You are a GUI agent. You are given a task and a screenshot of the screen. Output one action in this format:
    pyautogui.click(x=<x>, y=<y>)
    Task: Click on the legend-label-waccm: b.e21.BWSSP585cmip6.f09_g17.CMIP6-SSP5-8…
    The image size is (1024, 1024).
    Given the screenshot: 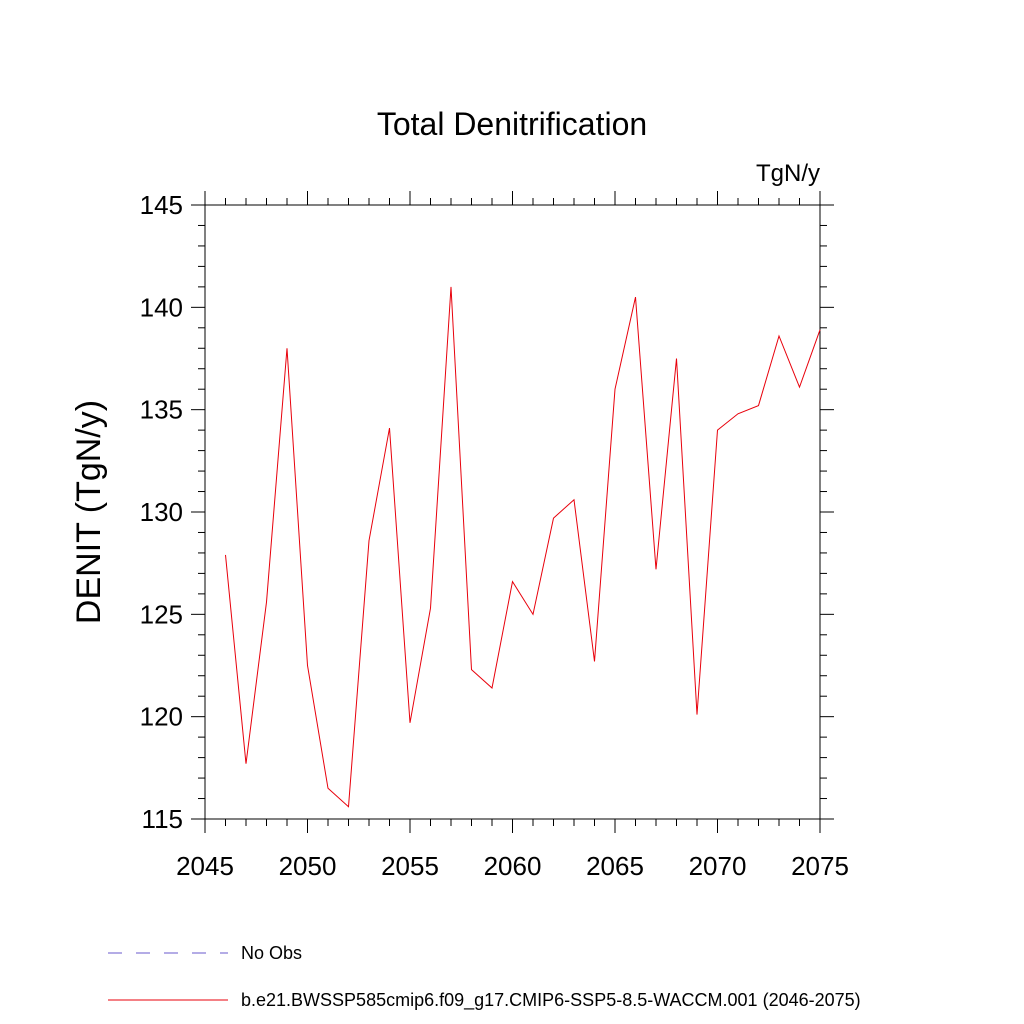 What is the action you would take?
    pyautogui.click(x=551, y=1000)
    